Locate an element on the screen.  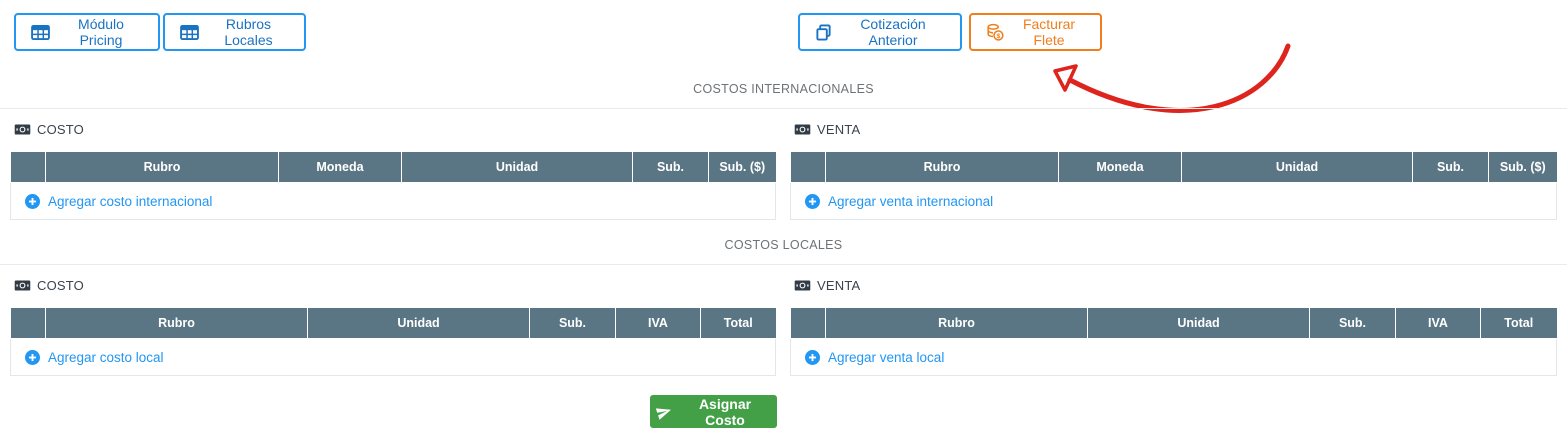
section-title-internacionales: COSTOS INTERNACIONALES is located at coordinates (783, 89).